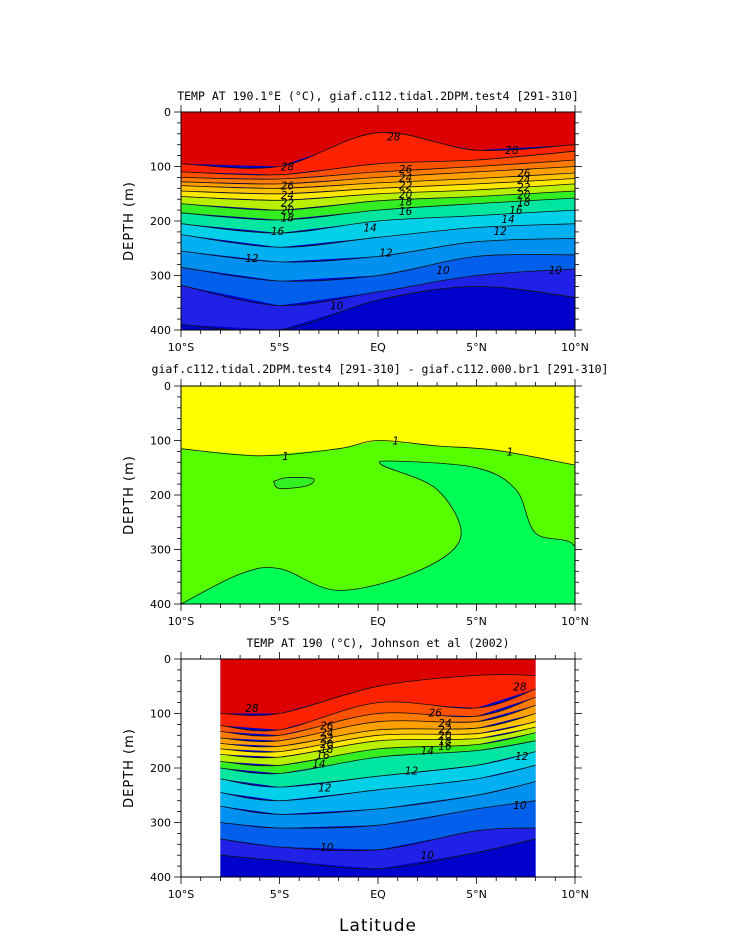 The height and width of the screenshot is (945, 733). I want to click on difference-region-lower, so click(378, 532).